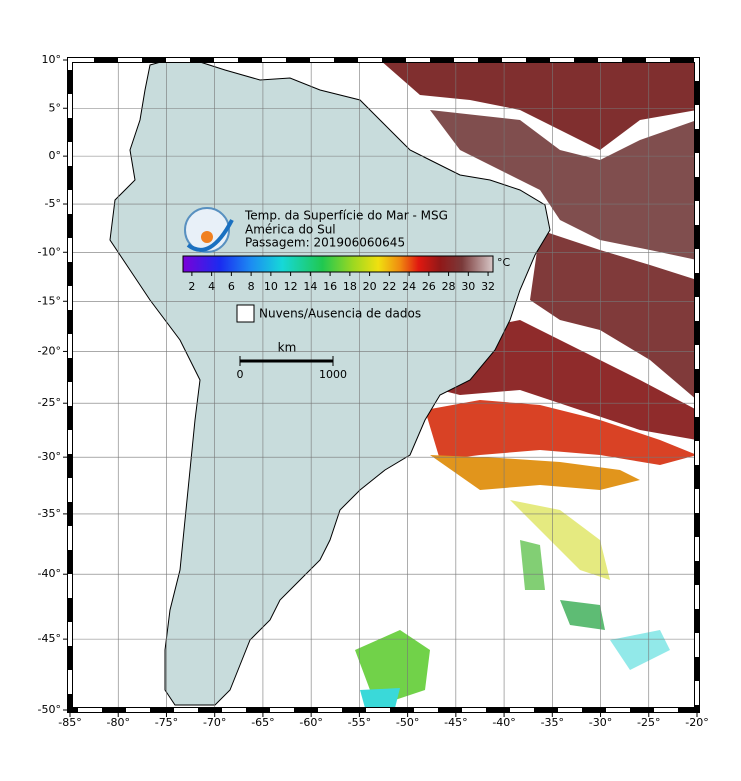 Image resolution: width=741 pixels, height=781 pixels. Describe the element at coordinates (53, 203) in the screenshot. I see `lat-tick-label: -5°` at that location.